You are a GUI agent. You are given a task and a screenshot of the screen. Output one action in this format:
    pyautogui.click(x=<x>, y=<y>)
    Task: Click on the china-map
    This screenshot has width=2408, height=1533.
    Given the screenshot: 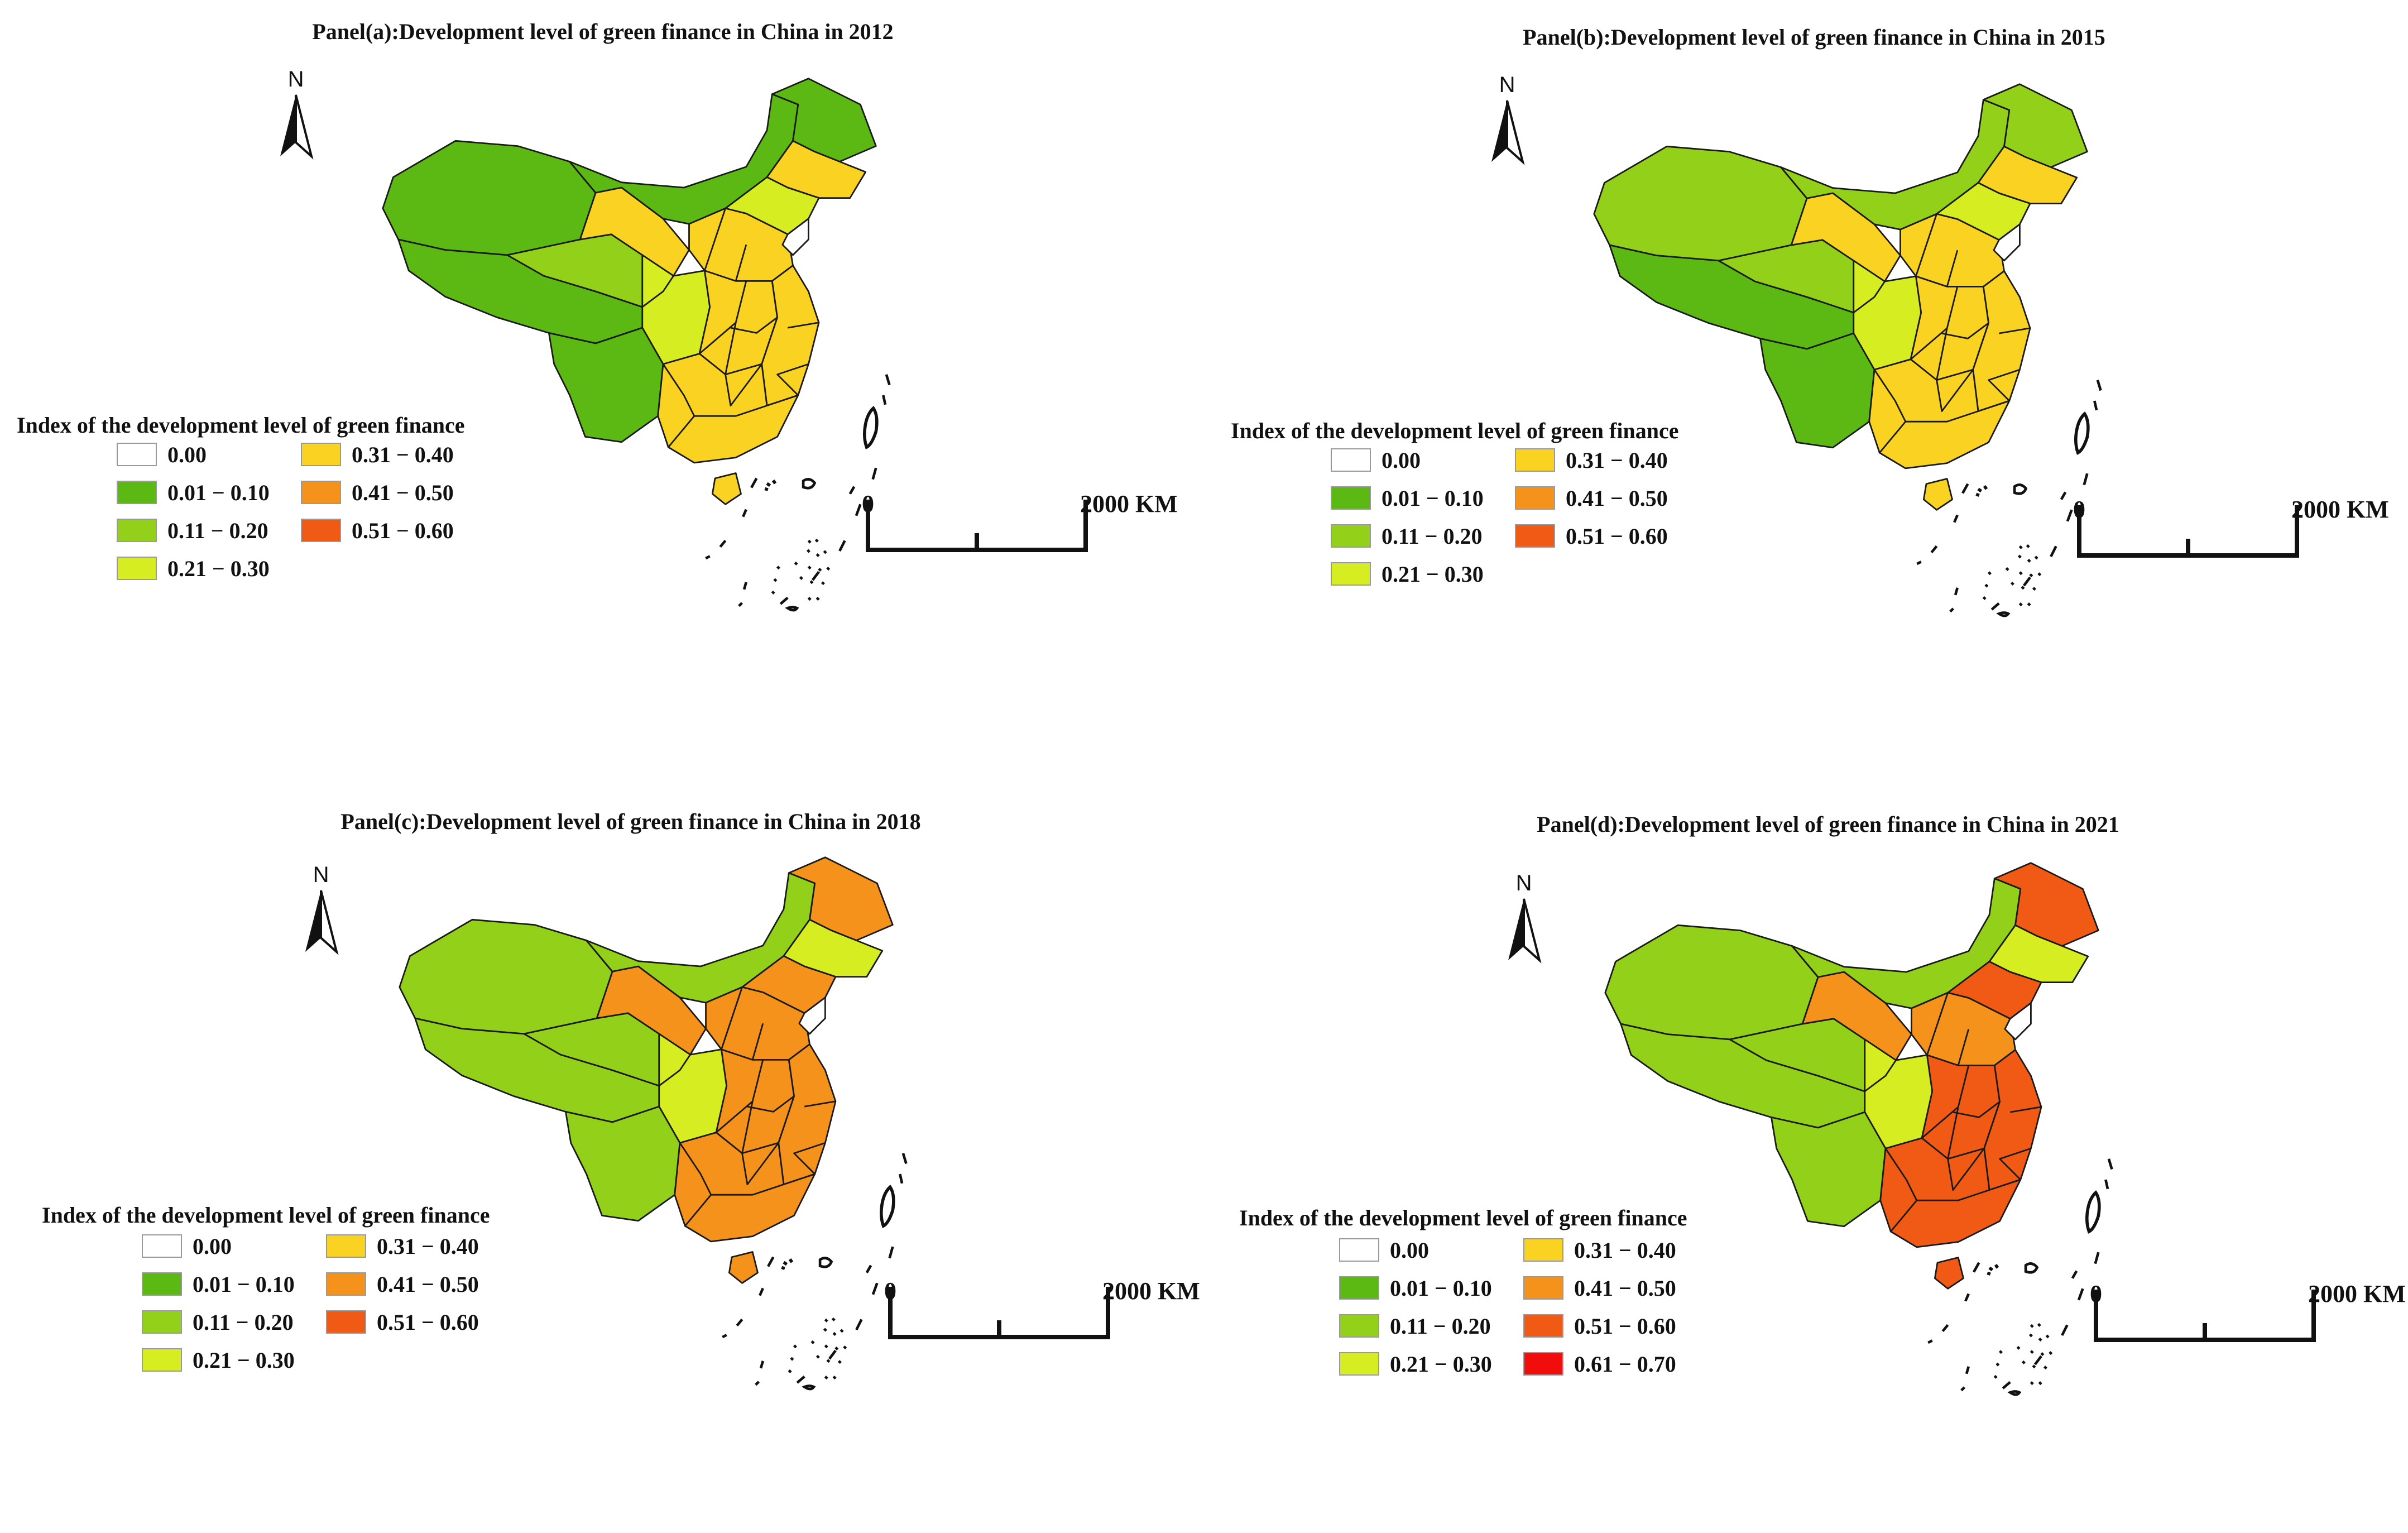 What is the action you would take?
    pyautogui.click(x=636, y=344)
    